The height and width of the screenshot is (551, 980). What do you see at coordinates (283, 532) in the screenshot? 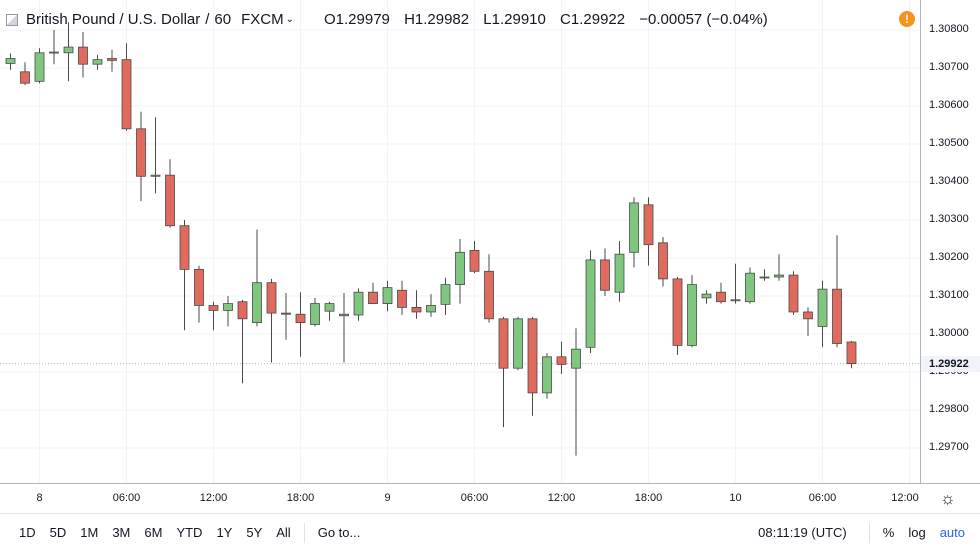
I see `range-button-all: All` at bounding box center [283, 532].